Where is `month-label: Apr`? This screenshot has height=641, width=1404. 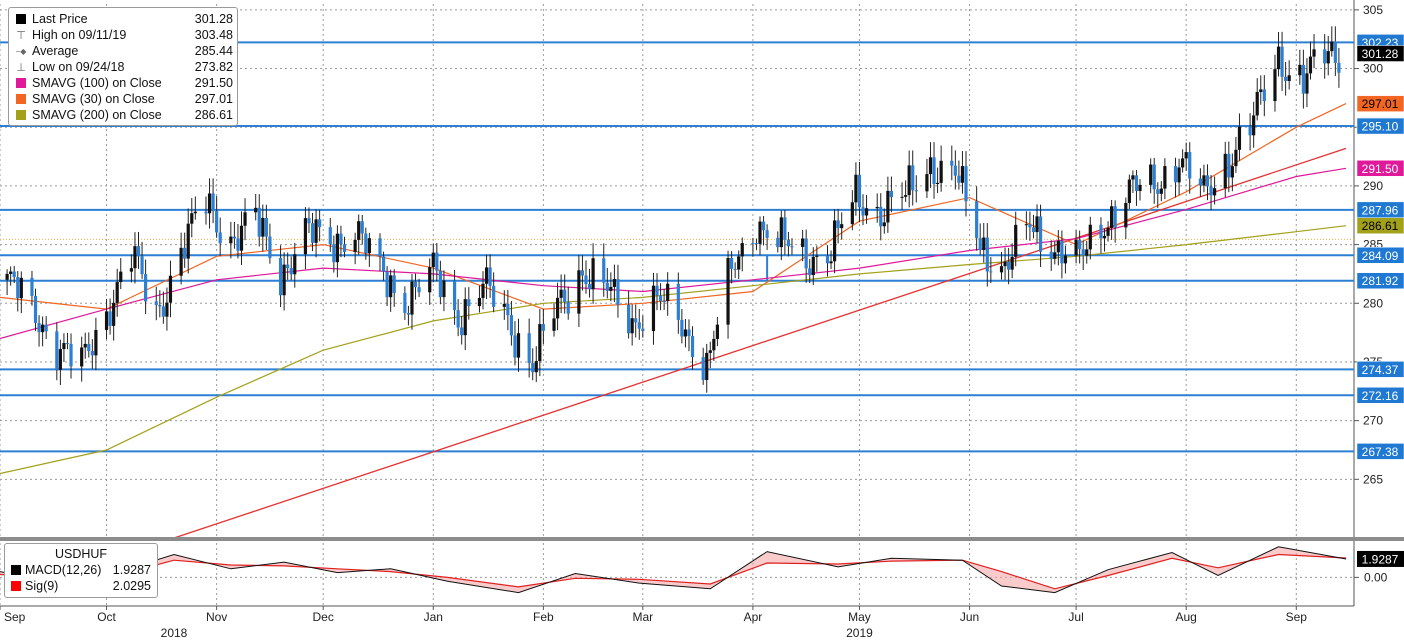
month-label: Apr is located at coordinates (753, 617).